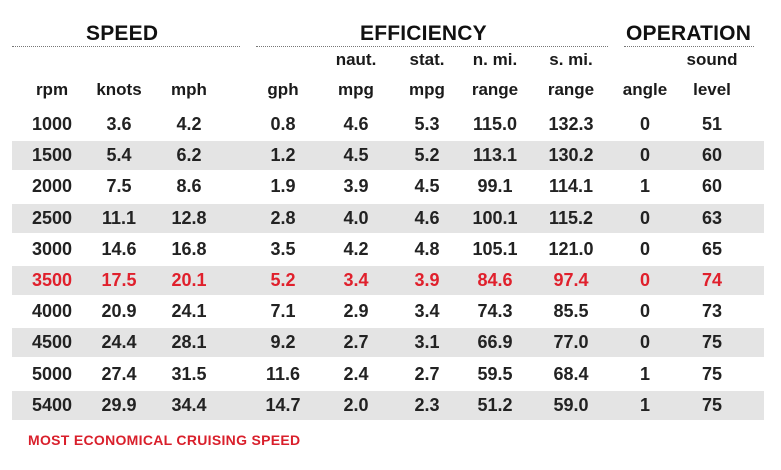  I want to click on cell-stat-mpg: 4.6, so click(427, 218).